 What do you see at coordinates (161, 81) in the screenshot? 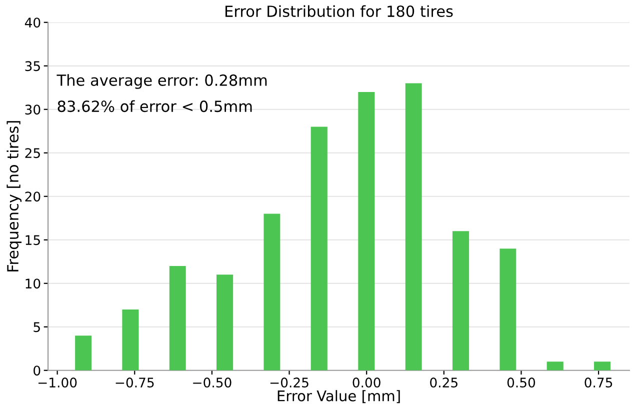
I see `annotation: The average error: 0.28mm` at bounding box center [161, 81].